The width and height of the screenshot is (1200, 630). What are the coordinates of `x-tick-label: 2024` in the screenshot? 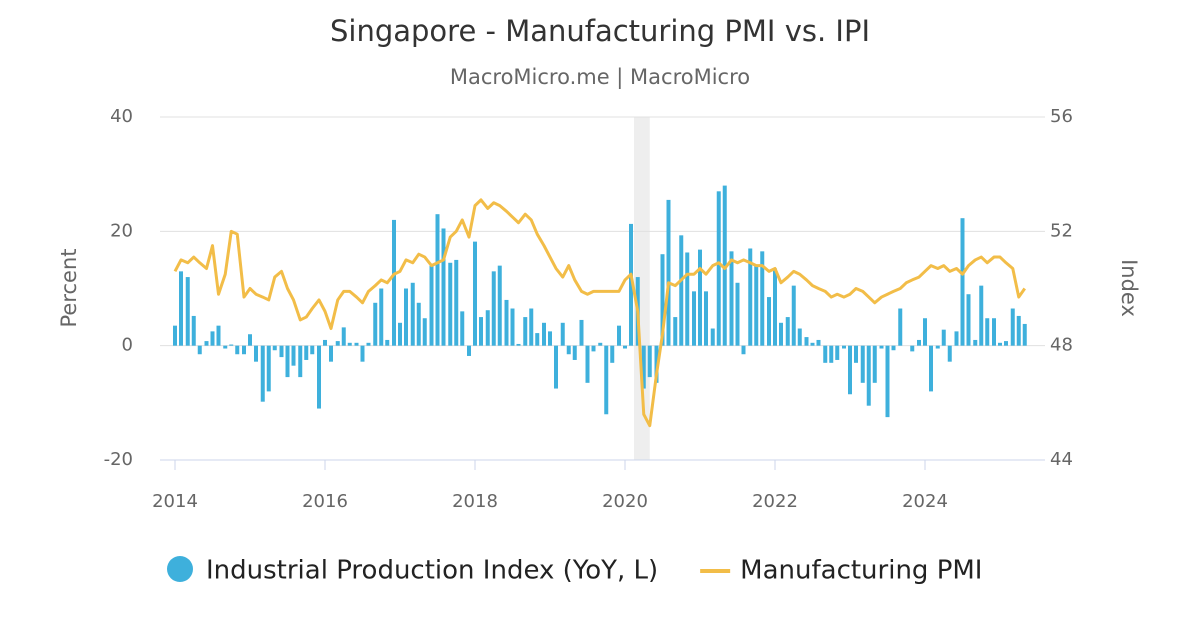 It's located at (925, 501).